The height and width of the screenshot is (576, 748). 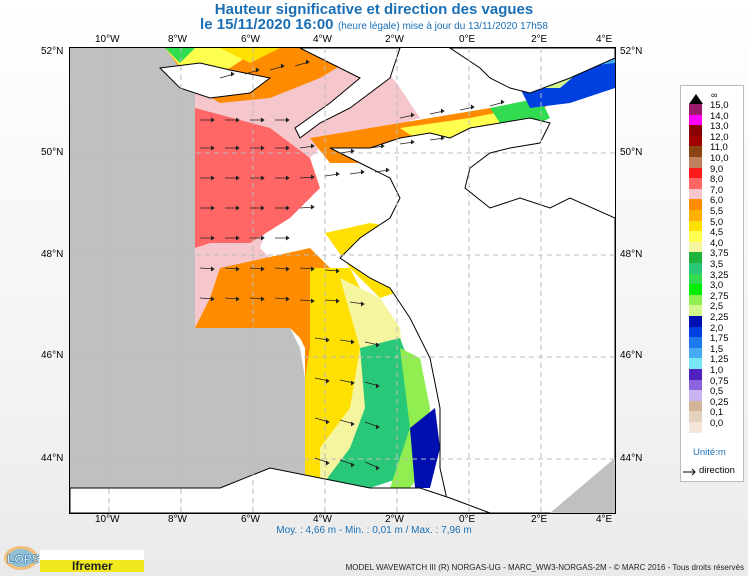 What do you see at coordinates (716, 383) in the screenshot?
I see `legend-item: 0,75` at bounding box center [716, 383].